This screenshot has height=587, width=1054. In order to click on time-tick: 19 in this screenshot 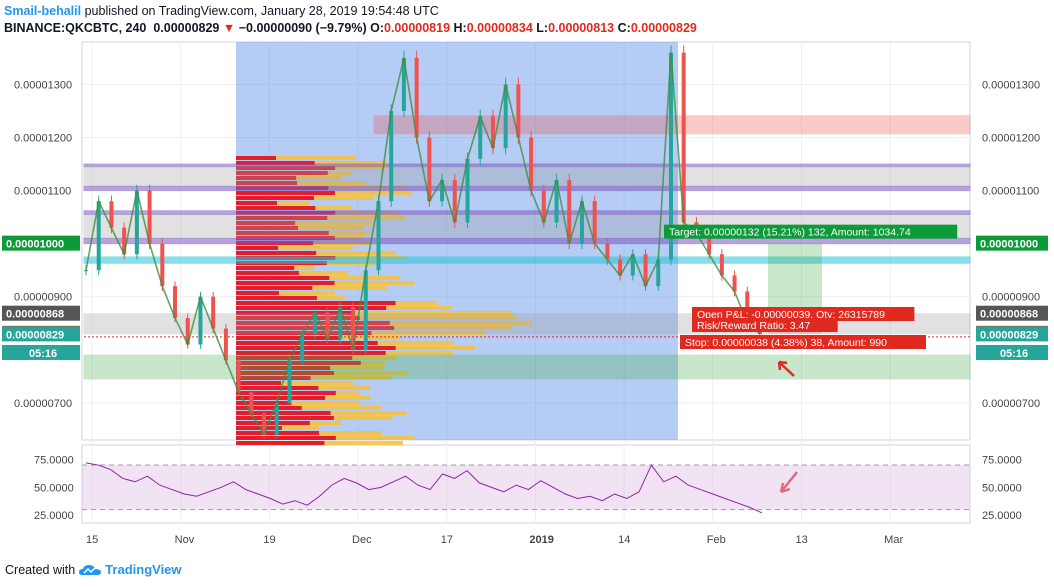, I will do `click(269, 540)`.